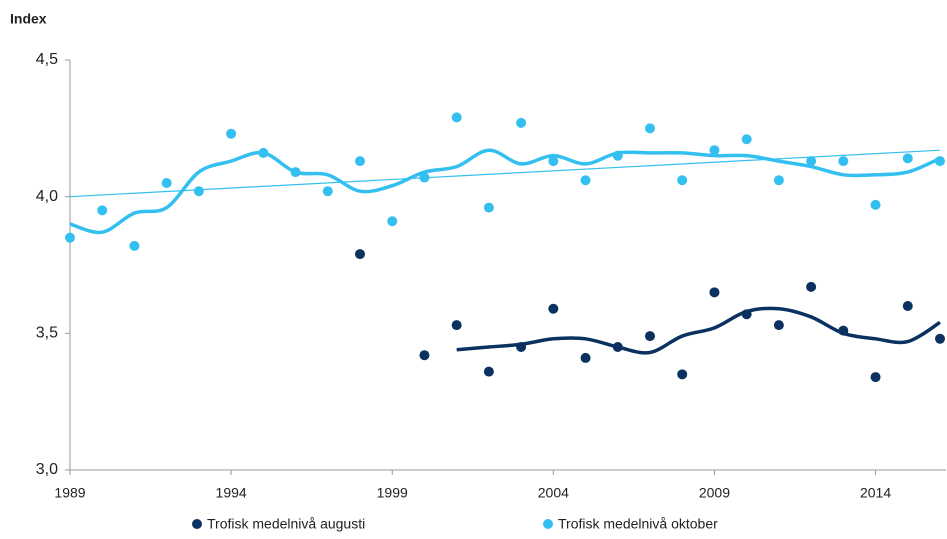  What do you see at coordinates (47, 196) in the screenshot?
I see `y-tick-label: 4,0` at bounding box center [47, 196].